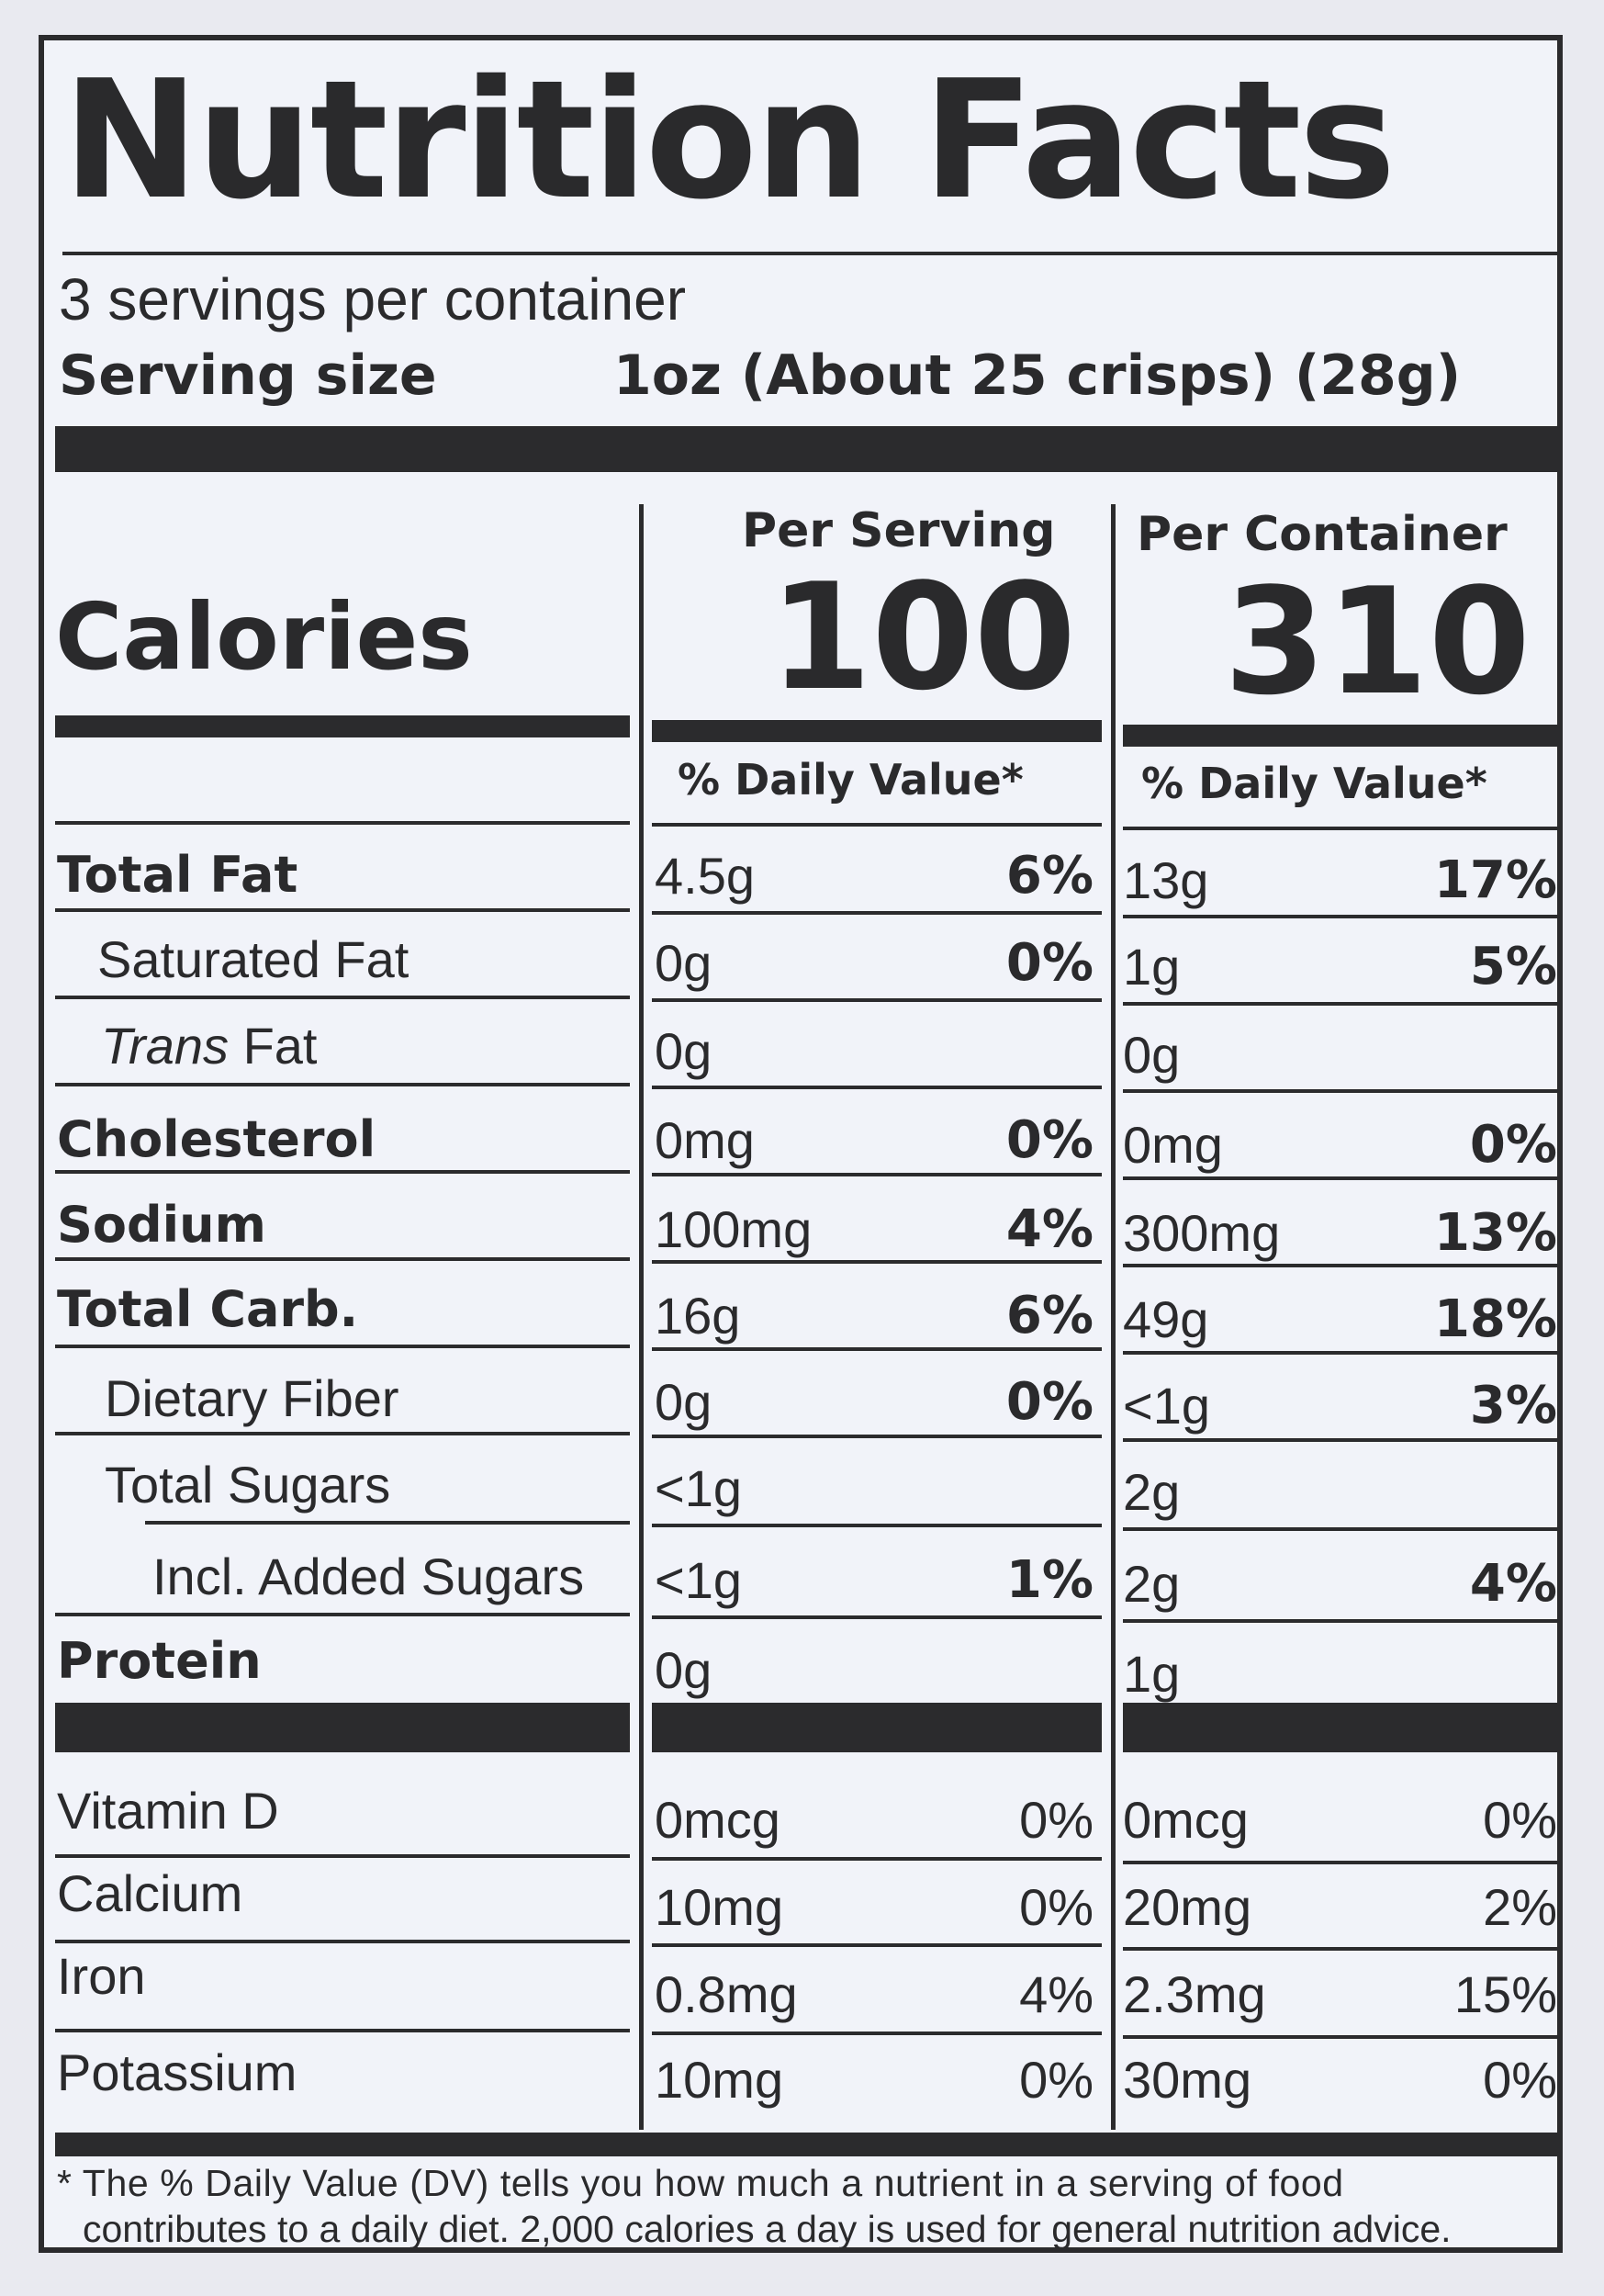  What do you see at coordinates (806, 2144) in the screenshot?
I see `thick-bar-bottom` at bounding box center [806, 2144].